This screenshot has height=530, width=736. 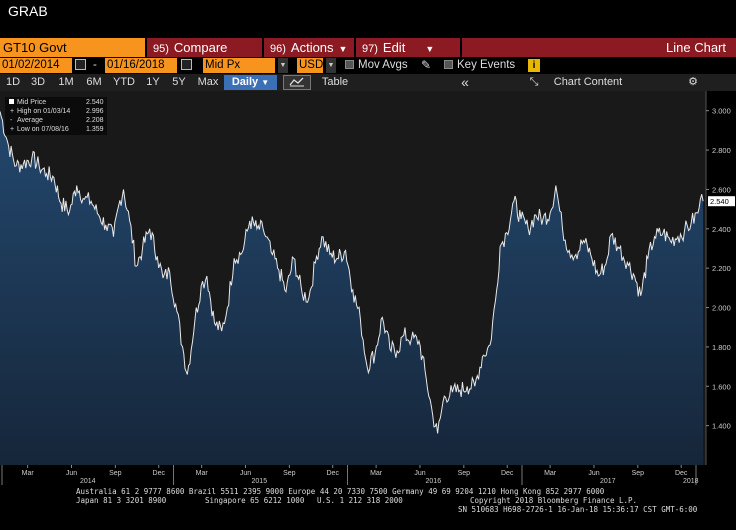 I want to click on legend-value: 2.208, so click(x=95, y=120).